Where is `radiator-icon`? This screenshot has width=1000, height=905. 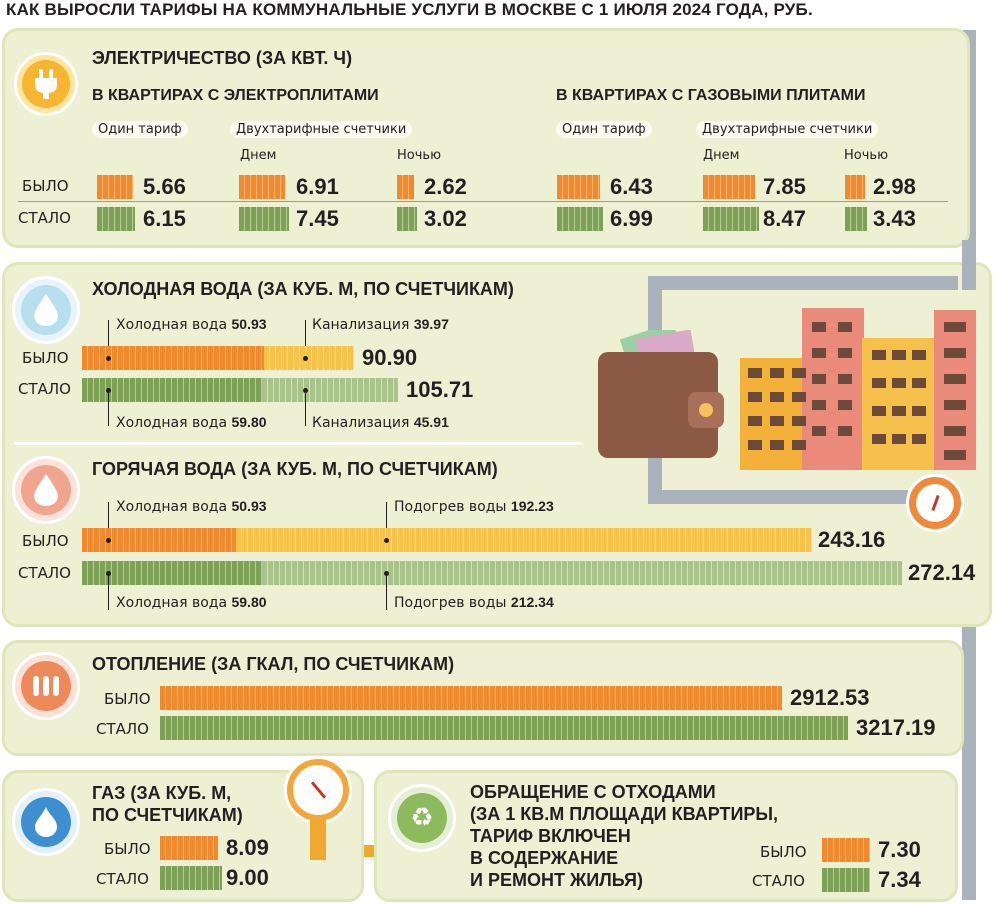 radiator-icon is located at coordinates (46, 686).